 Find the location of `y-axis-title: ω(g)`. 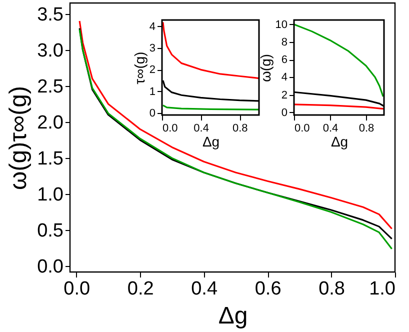

y-axis-title: ω(g) is located at coordinates (265, 68).